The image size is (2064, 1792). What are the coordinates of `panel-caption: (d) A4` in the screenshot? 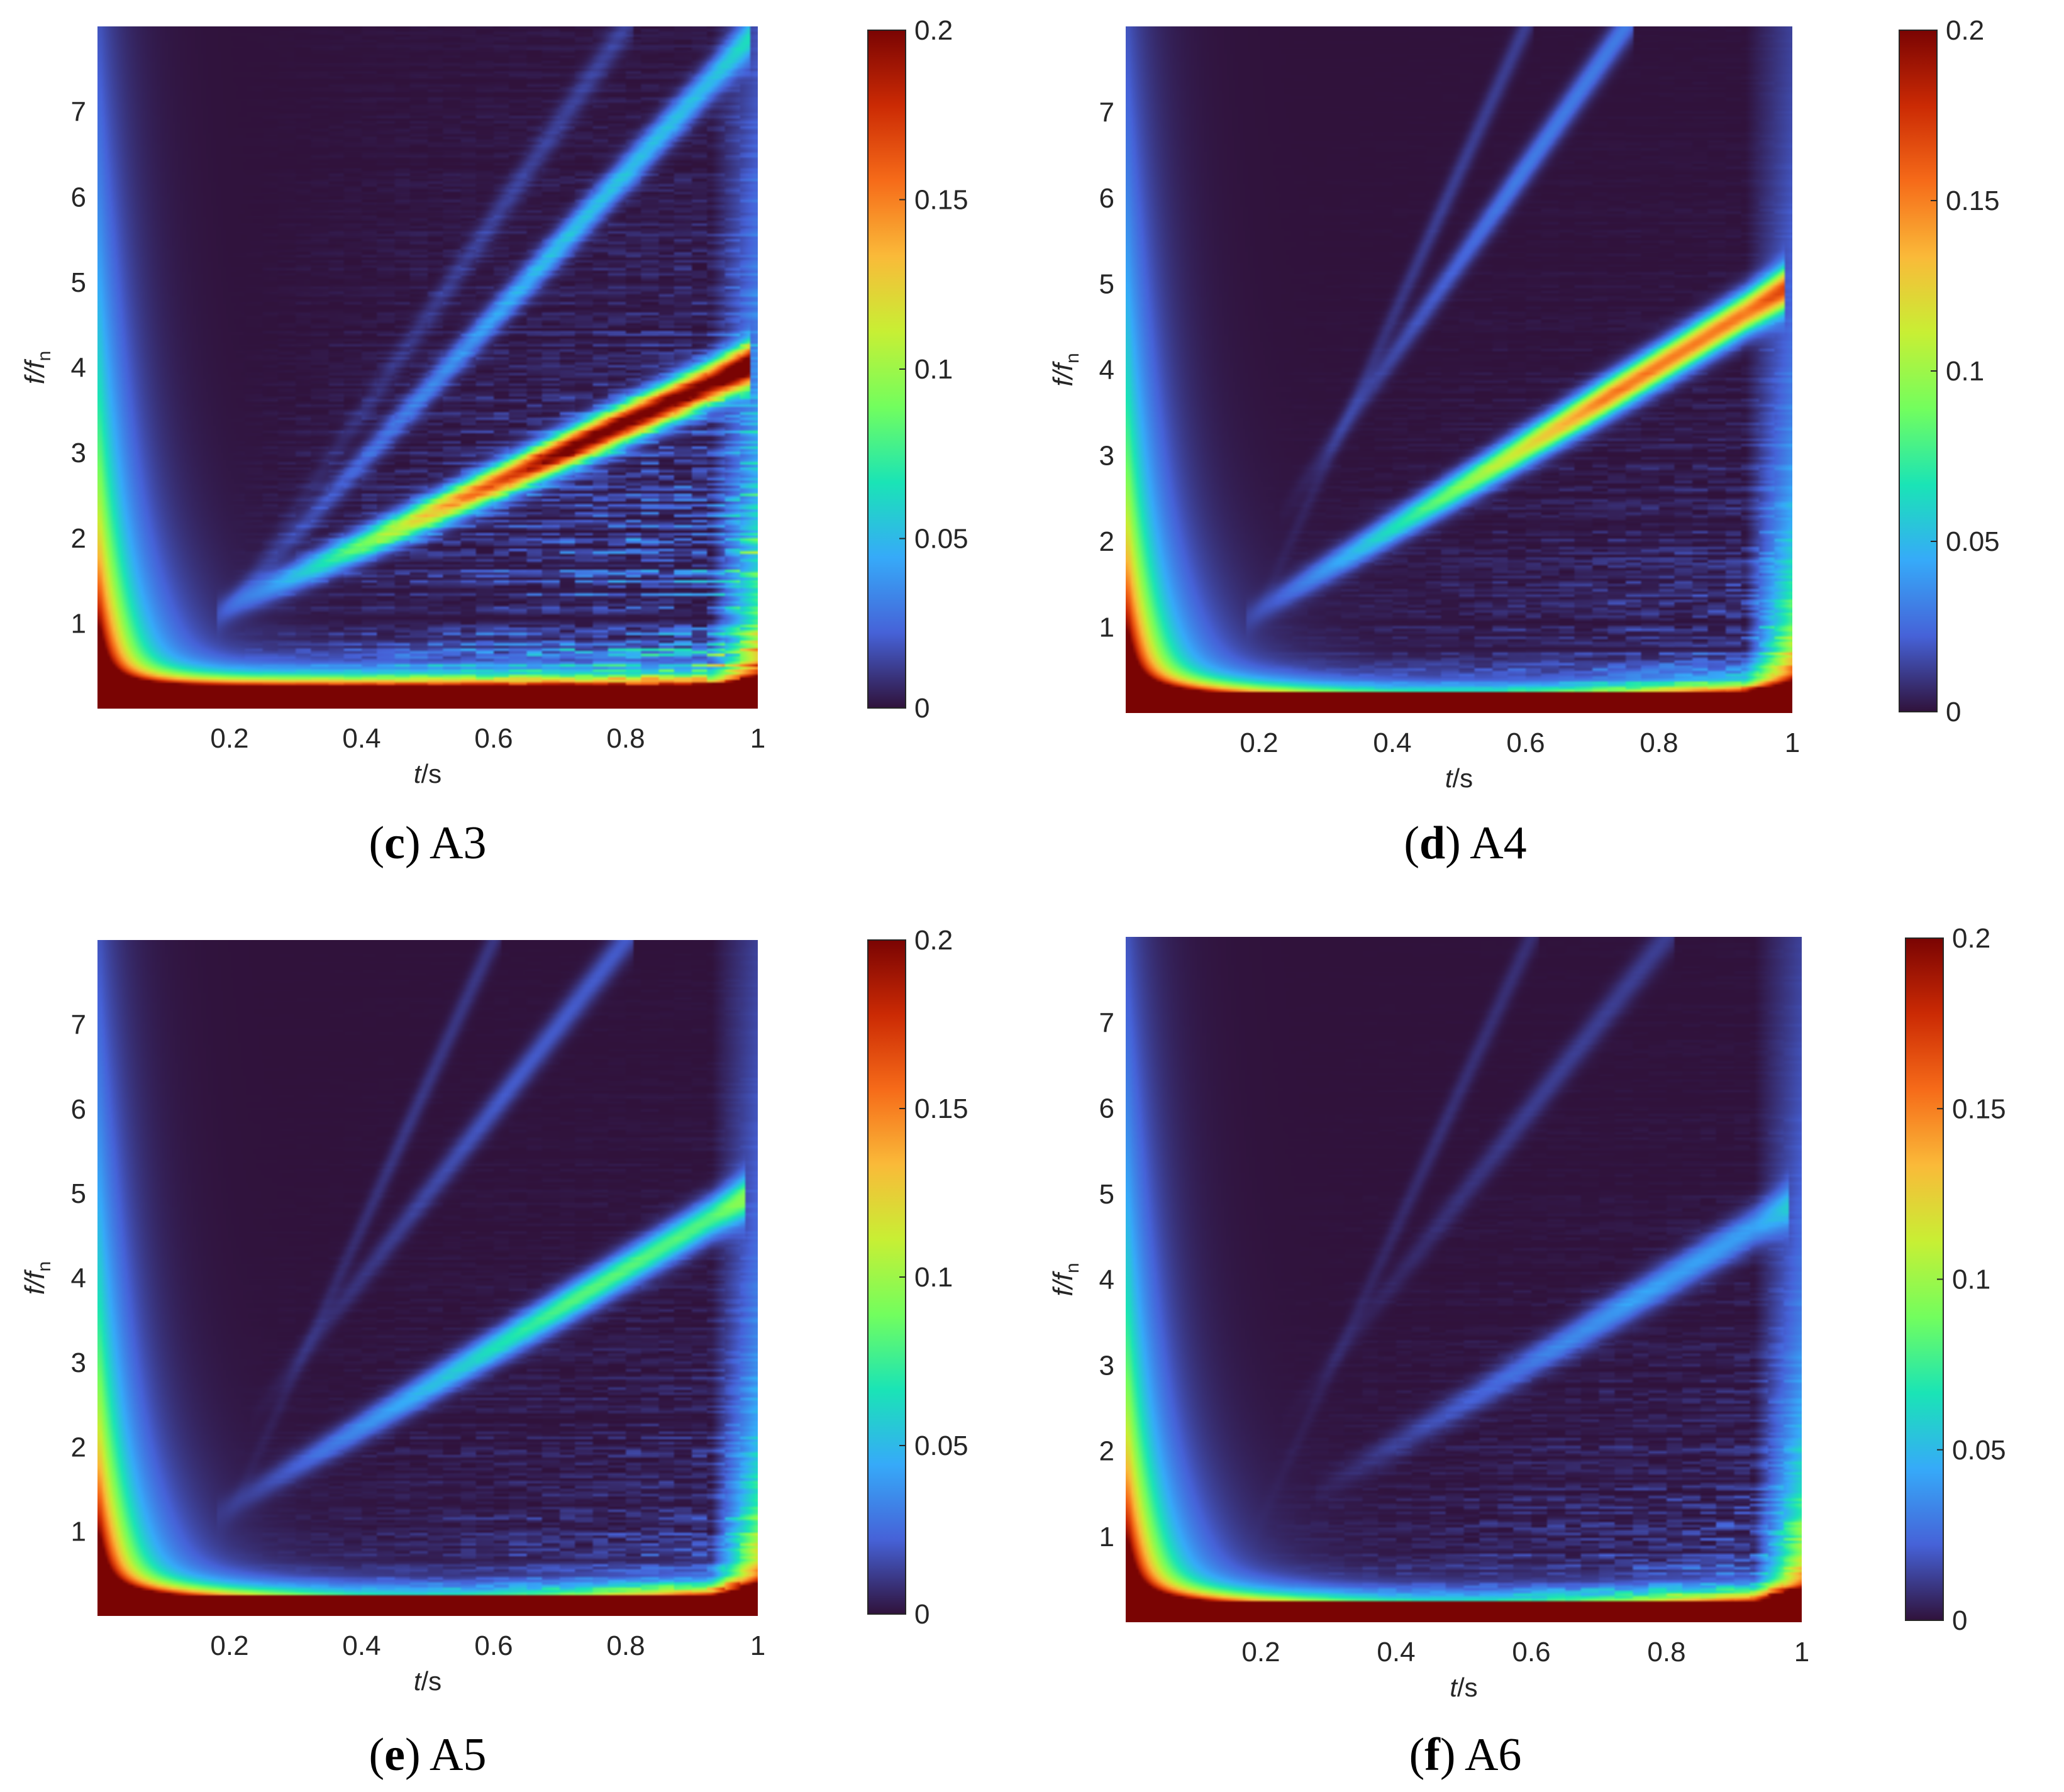 It's located at (1465, 843).